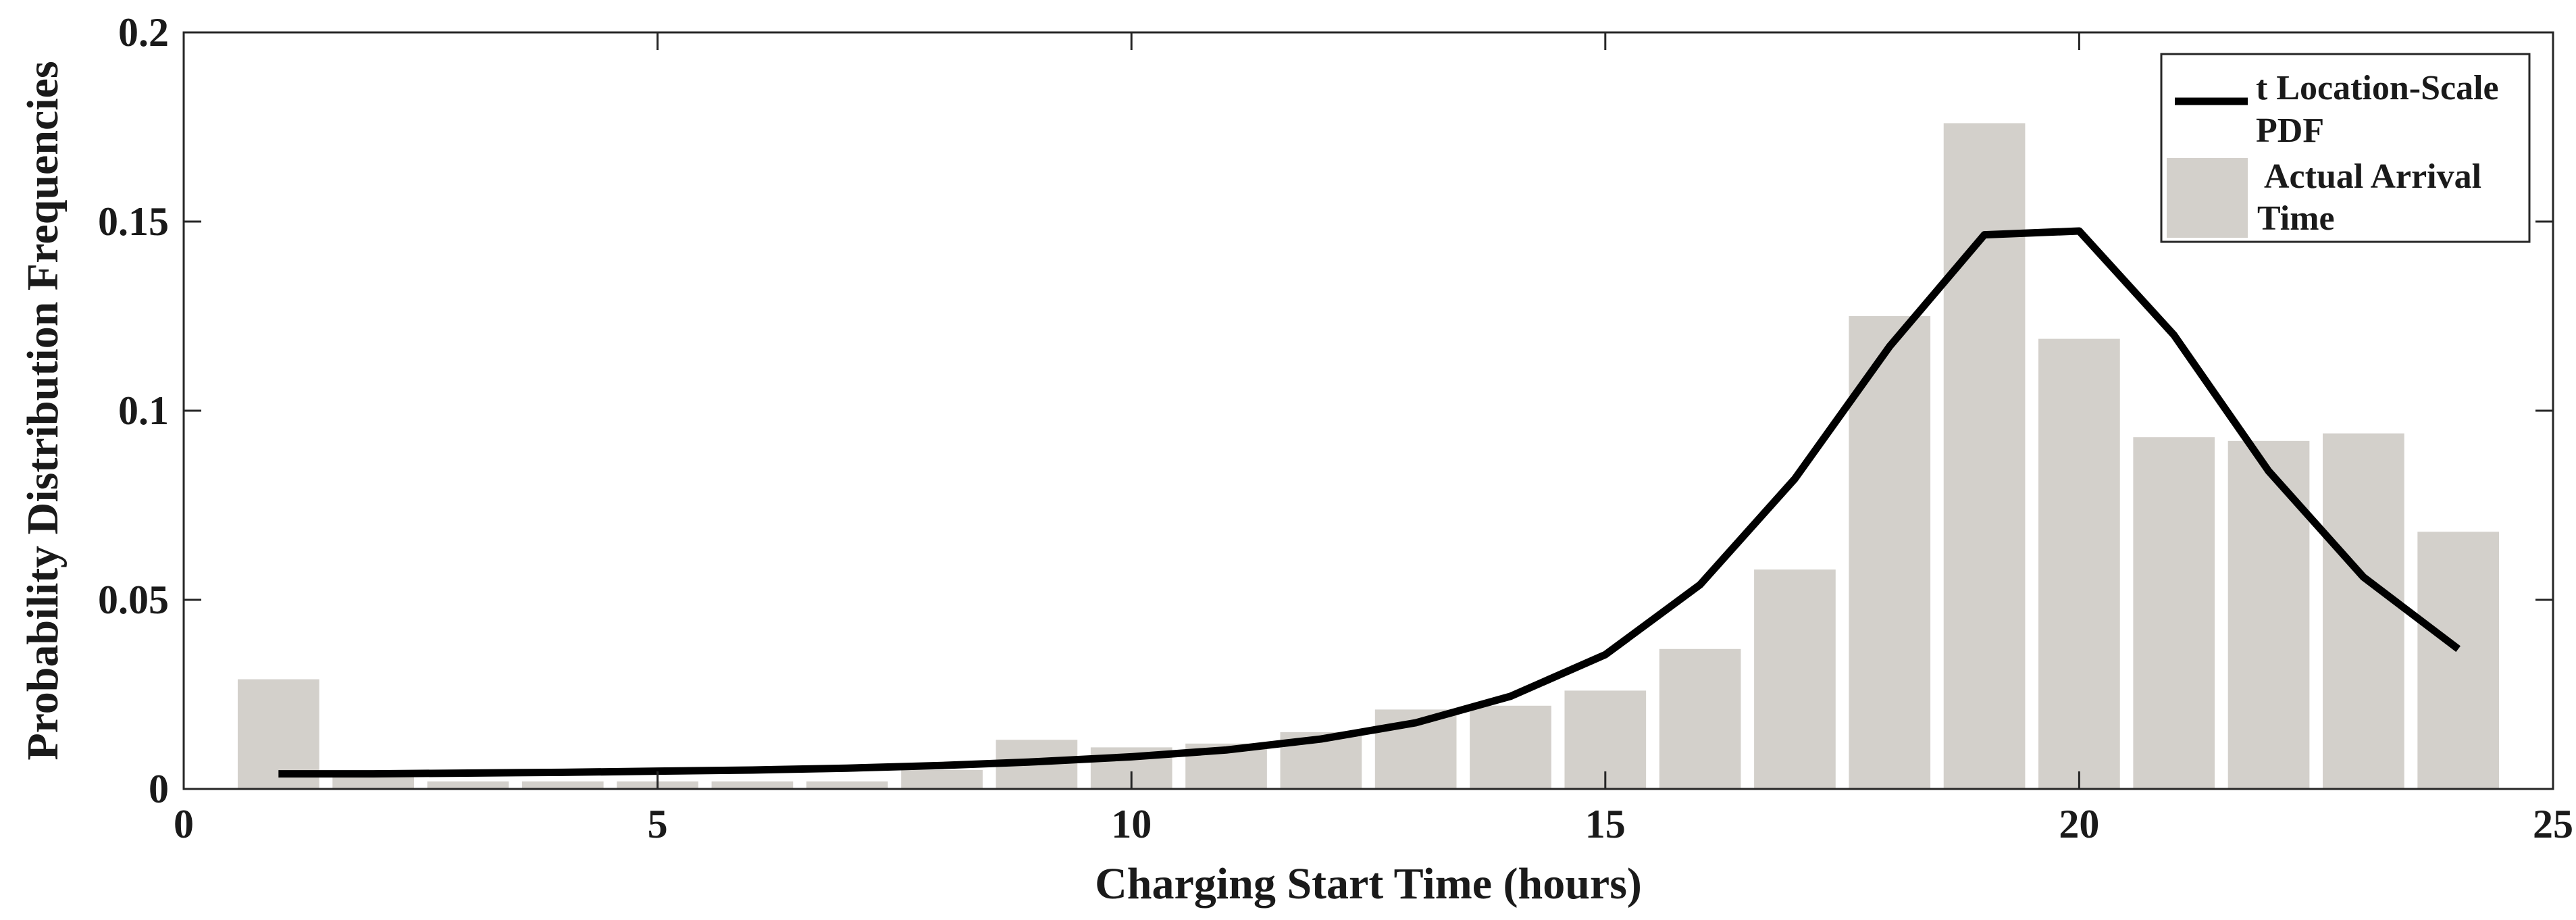  What do you see at coordinates (133, 222) in the screenshot?
I see `y-tick-label: 0.15` at bounding box center [133, 222].